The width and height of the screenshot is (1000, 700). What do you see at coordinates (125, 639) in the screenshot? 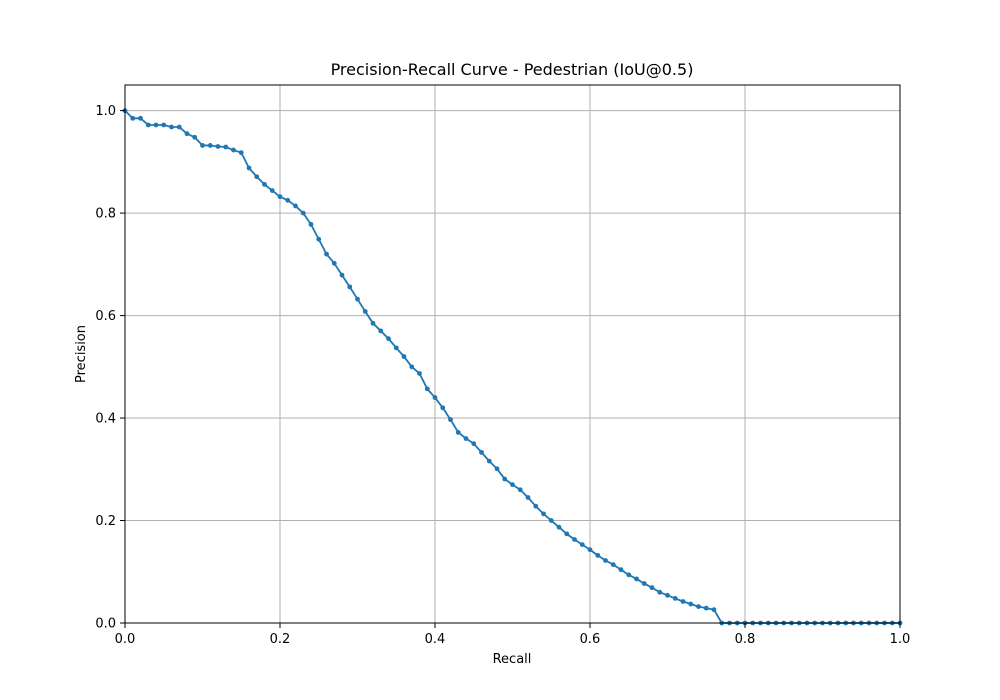
I see `x-tick-label: 0.0` at bounding box center [125, 639].